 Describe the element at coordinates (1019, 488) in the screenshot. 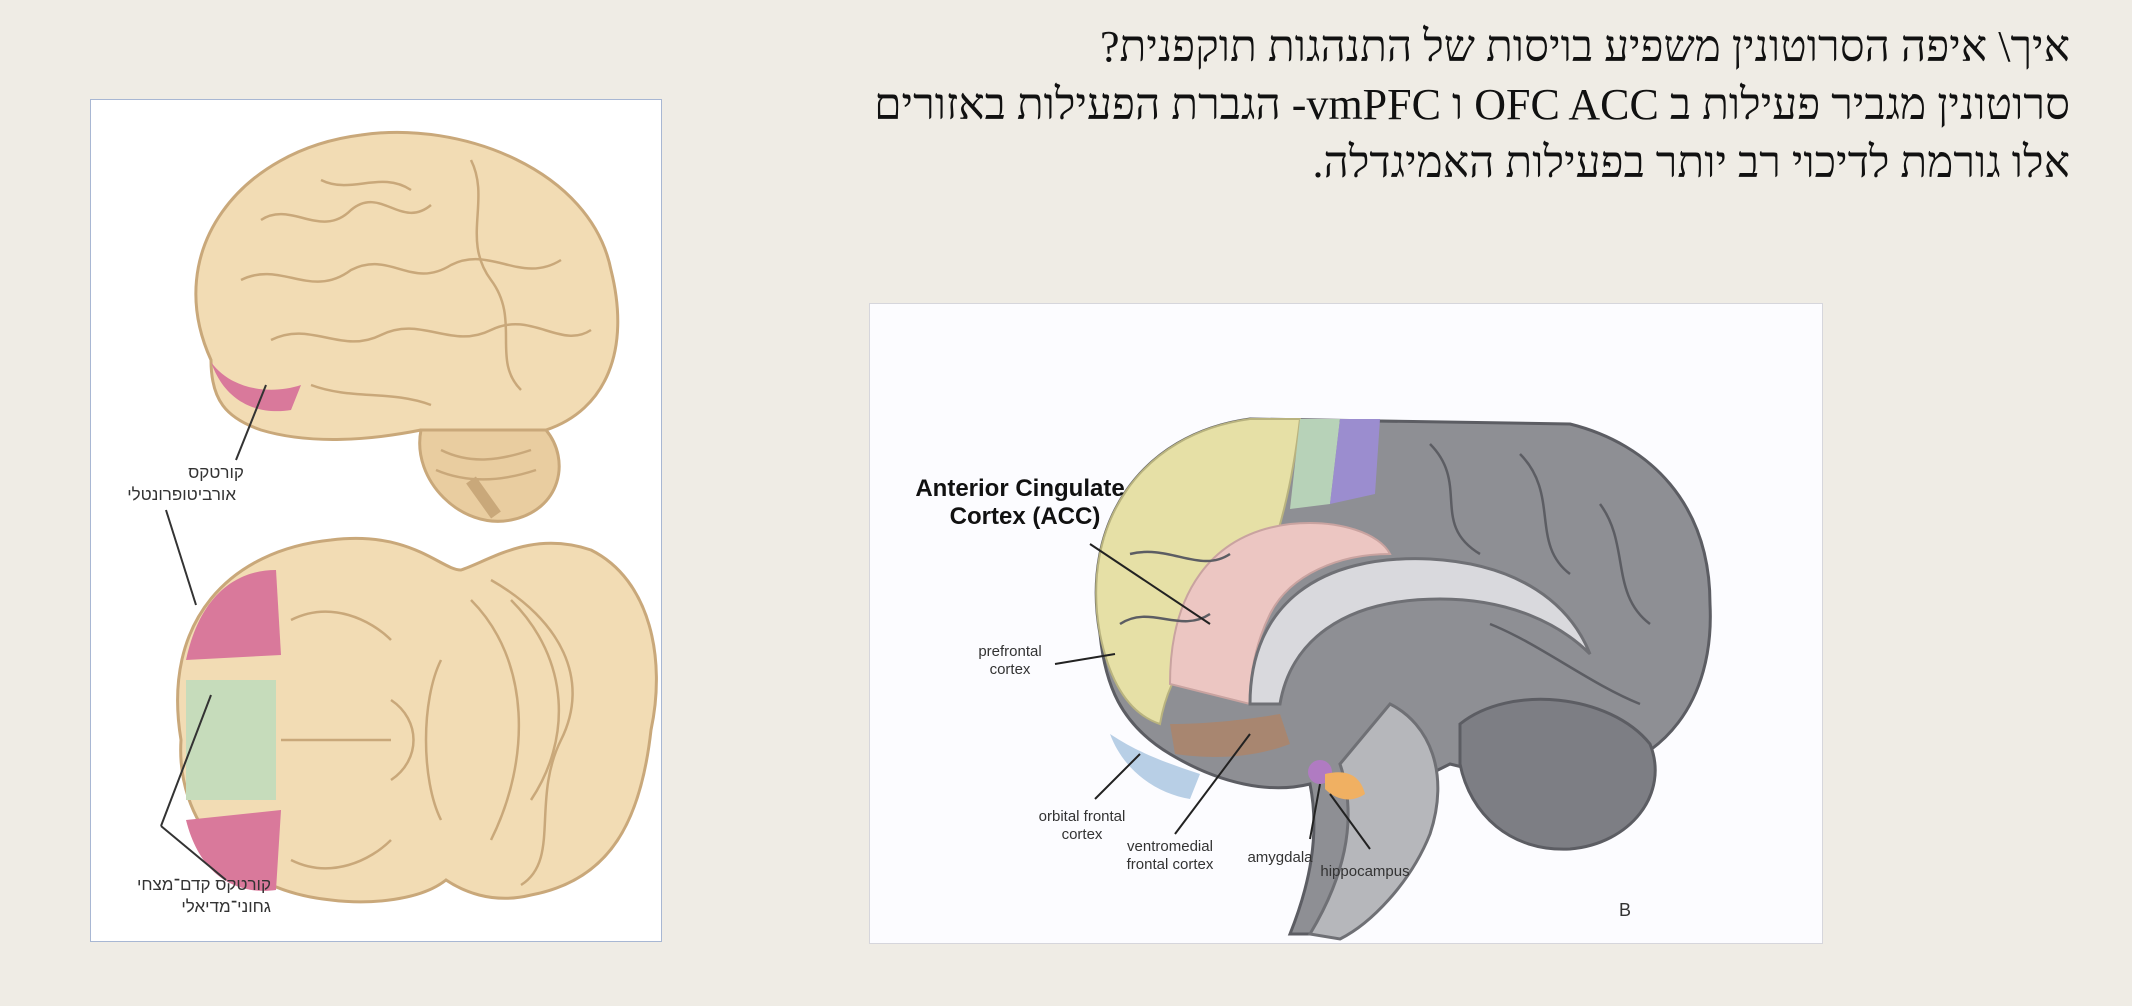

I see `acc-title-line1: Anterior Cingulate` at that location.